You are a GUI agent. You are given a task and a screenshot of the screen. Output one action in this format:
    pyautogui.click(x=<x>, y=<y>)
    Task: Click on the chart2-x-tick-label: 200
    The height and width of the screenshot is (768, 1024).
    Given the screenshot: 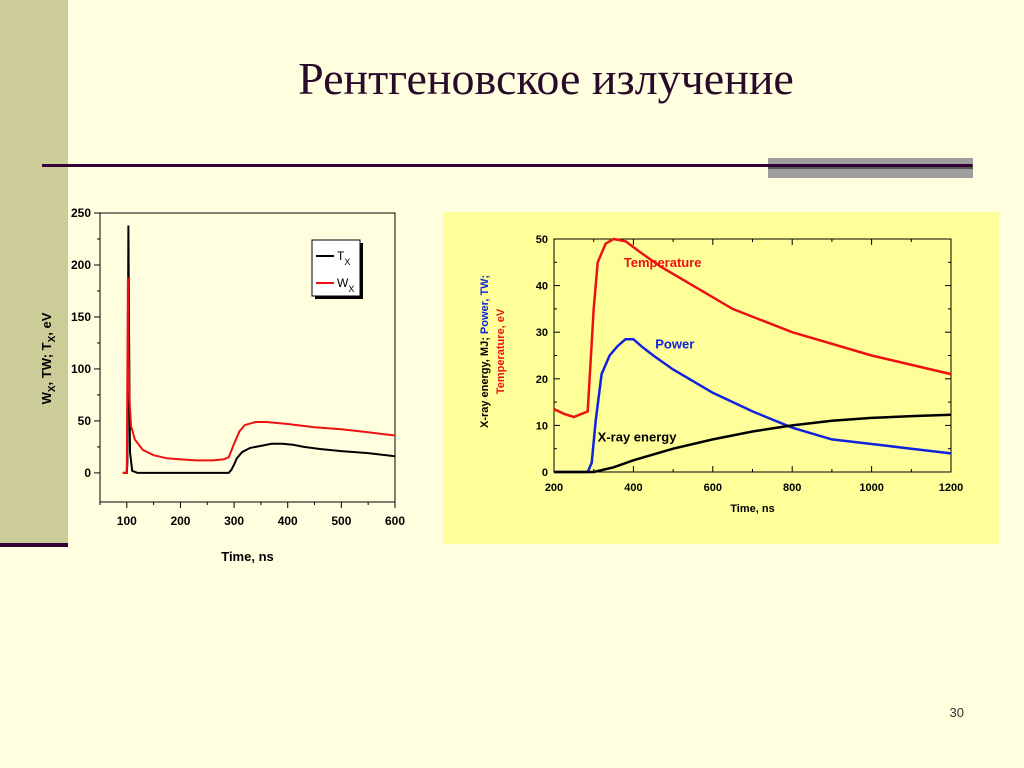 What is the action you would take?
    pyautogui.click(x=554, y=488)
    